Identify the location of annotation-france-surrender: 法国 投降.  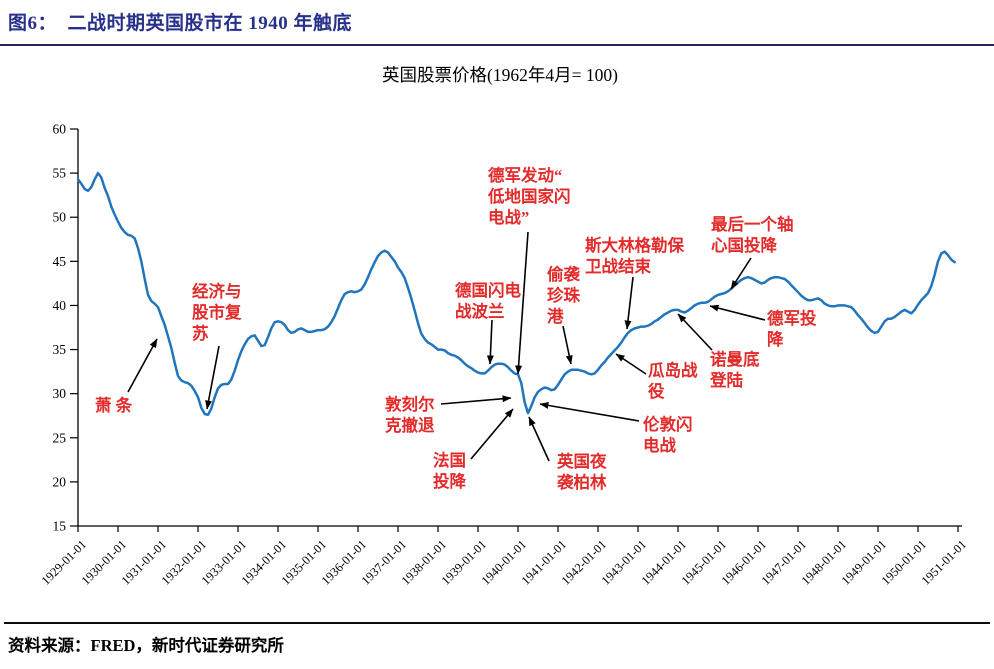
(449, 471).